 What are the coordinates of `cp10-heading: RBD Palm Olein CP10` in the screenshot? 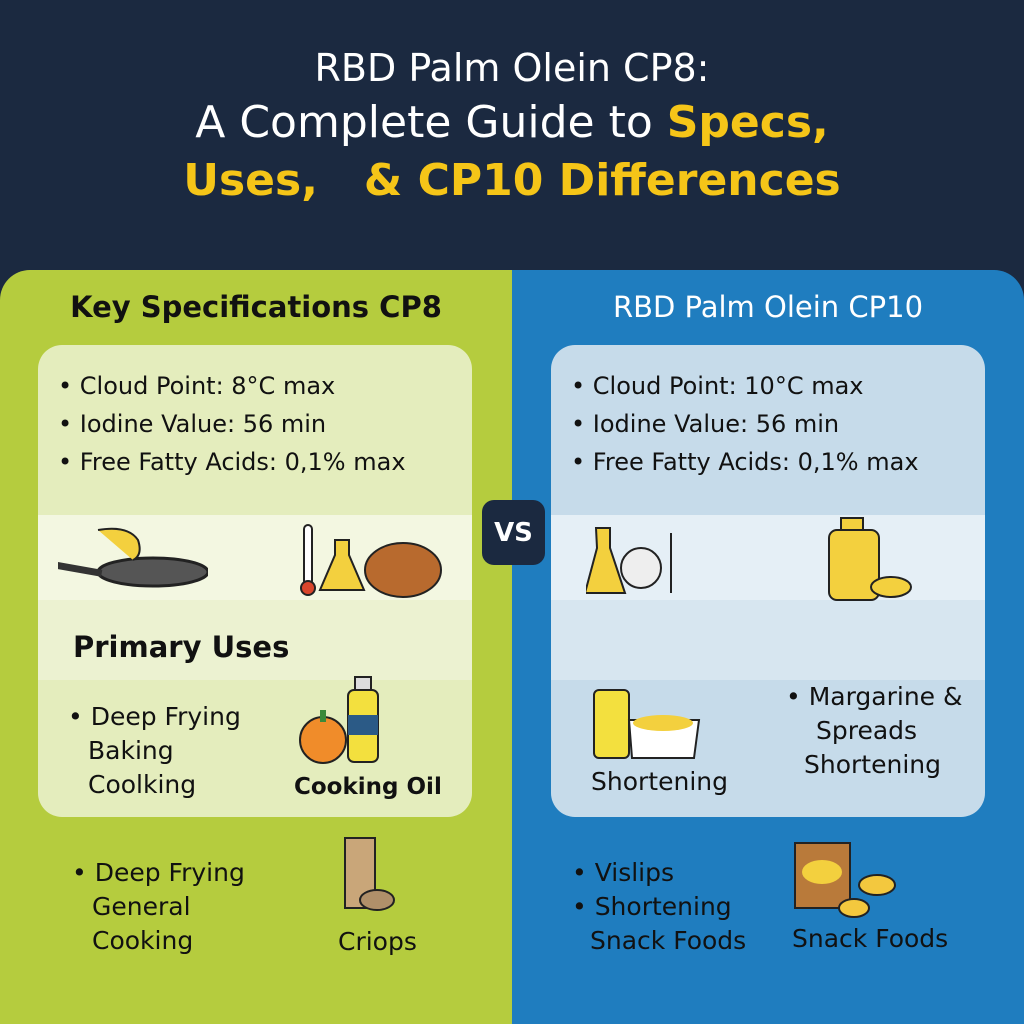 It's located at (768, 307).